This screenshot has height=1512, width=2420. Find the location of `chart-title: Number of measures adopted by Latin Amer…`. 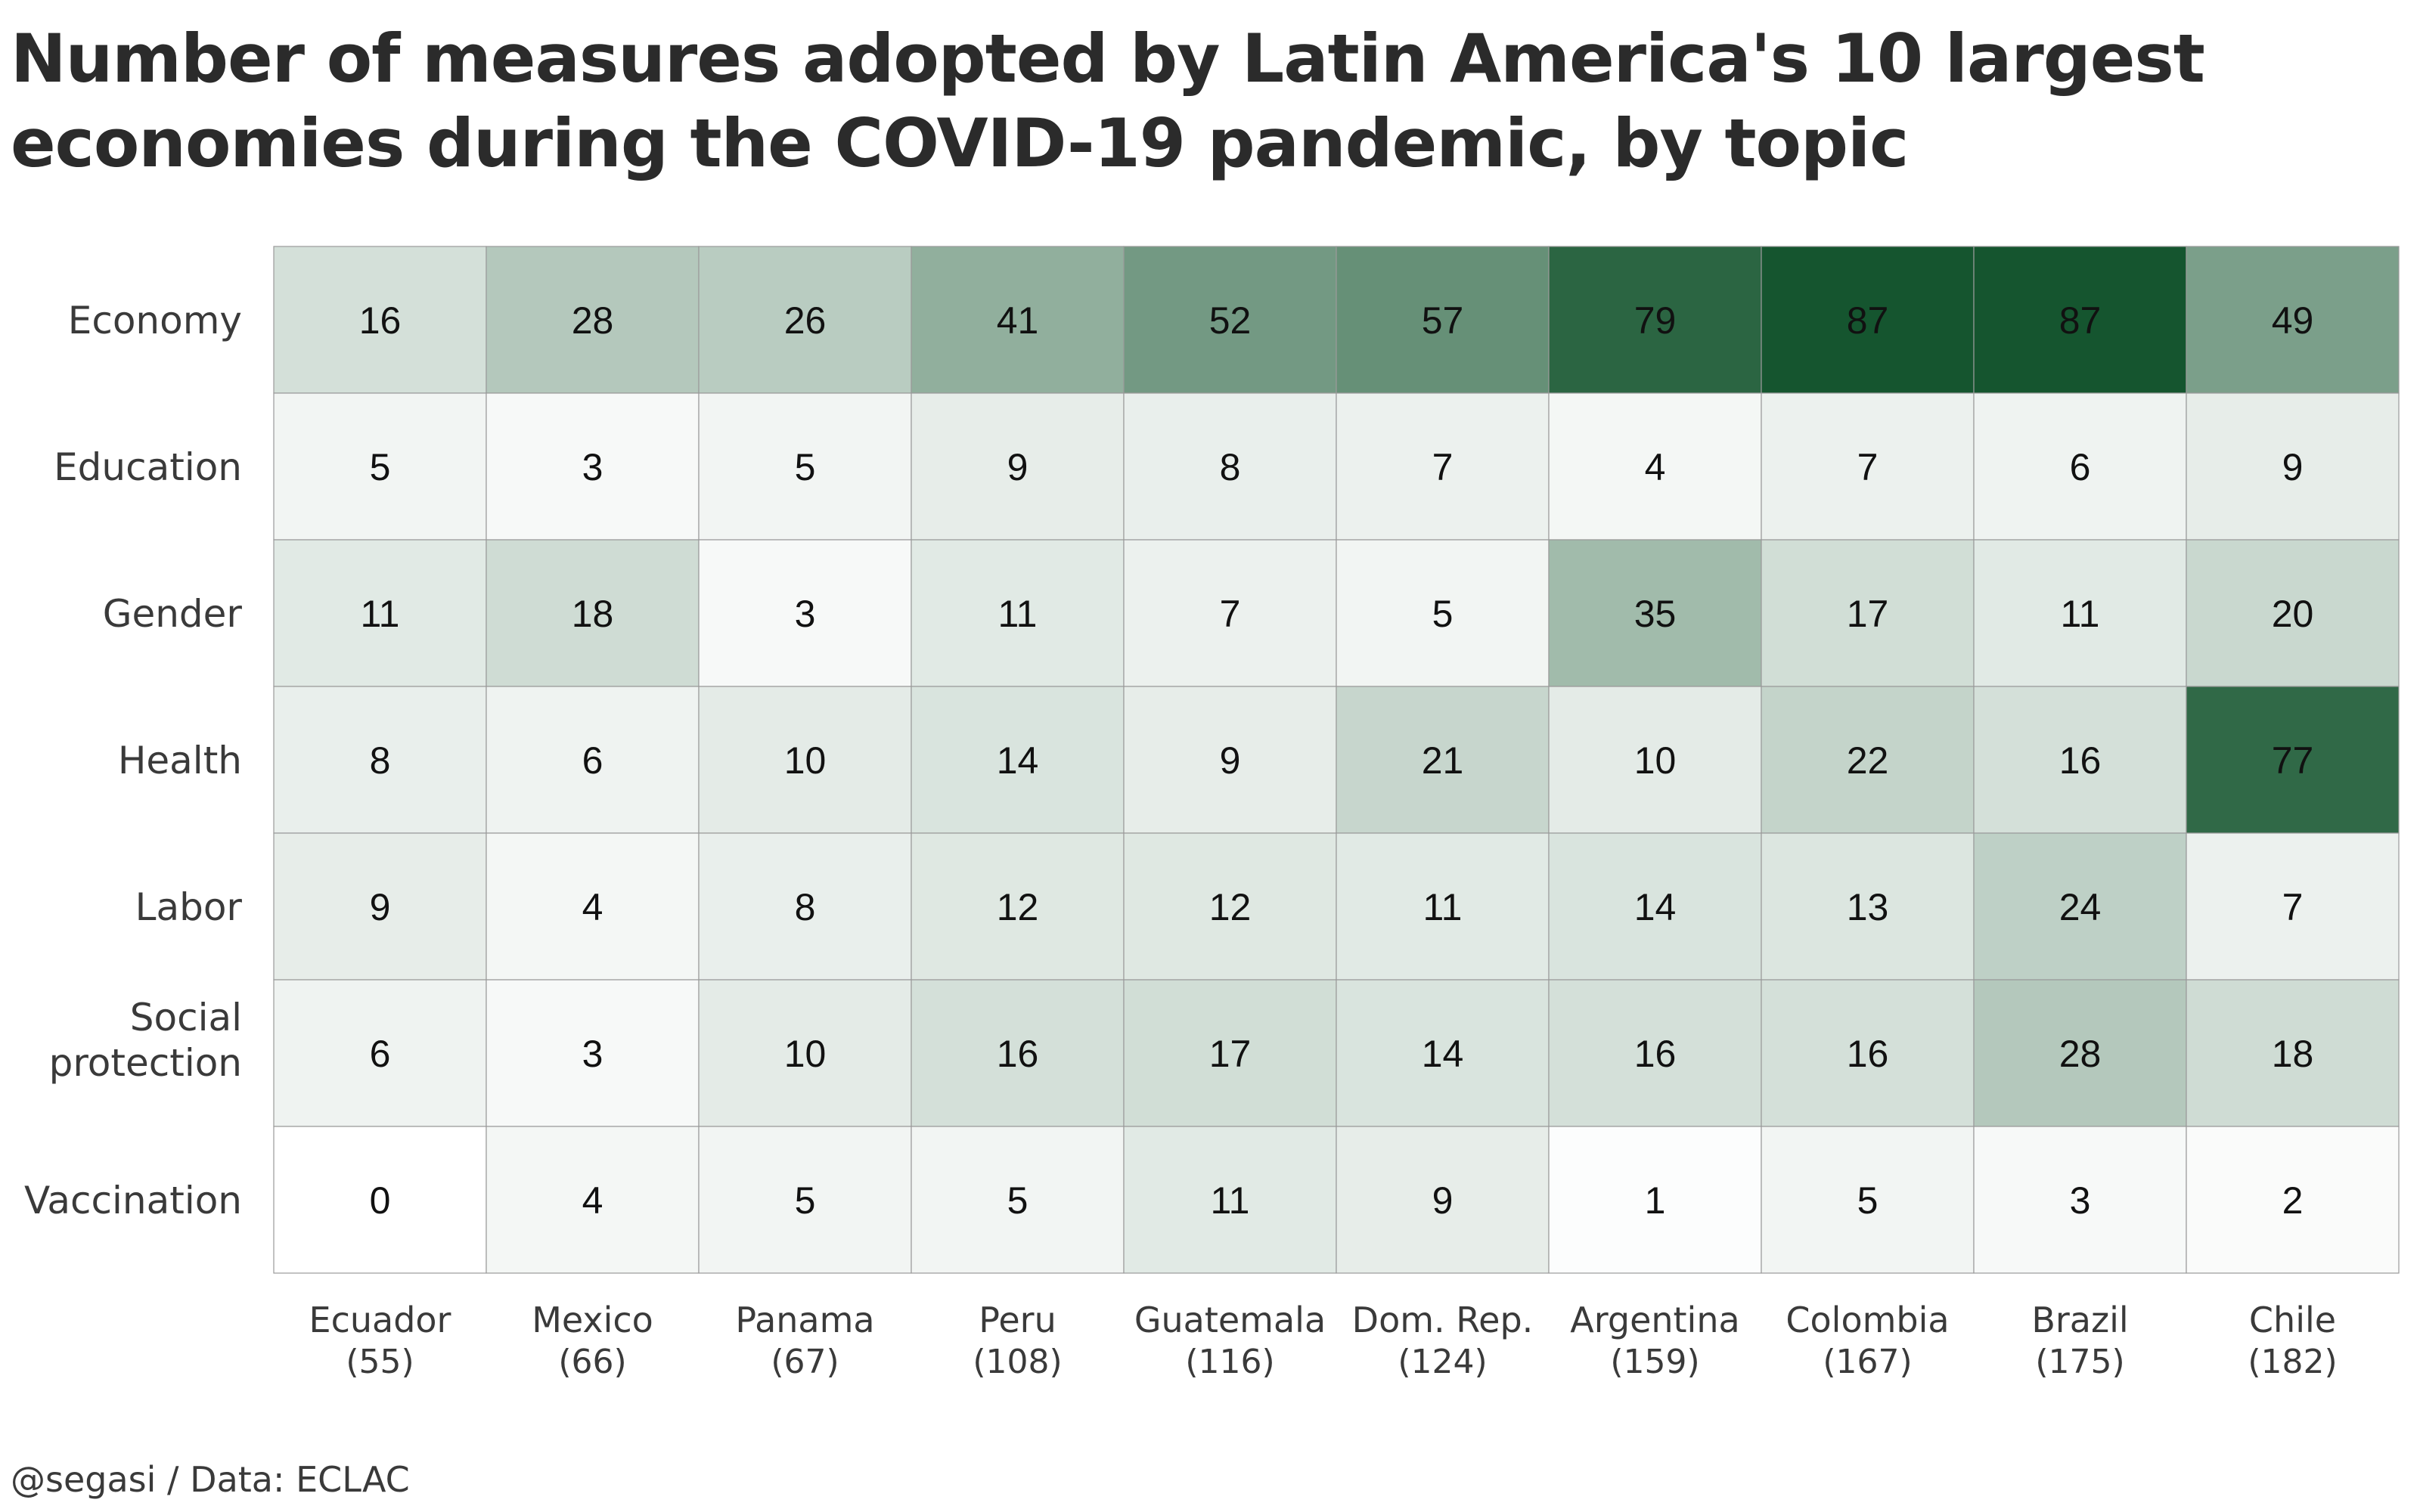

chart-title: Number of measures adopted by Latin Amer… is located at coordinates (1202, 101).